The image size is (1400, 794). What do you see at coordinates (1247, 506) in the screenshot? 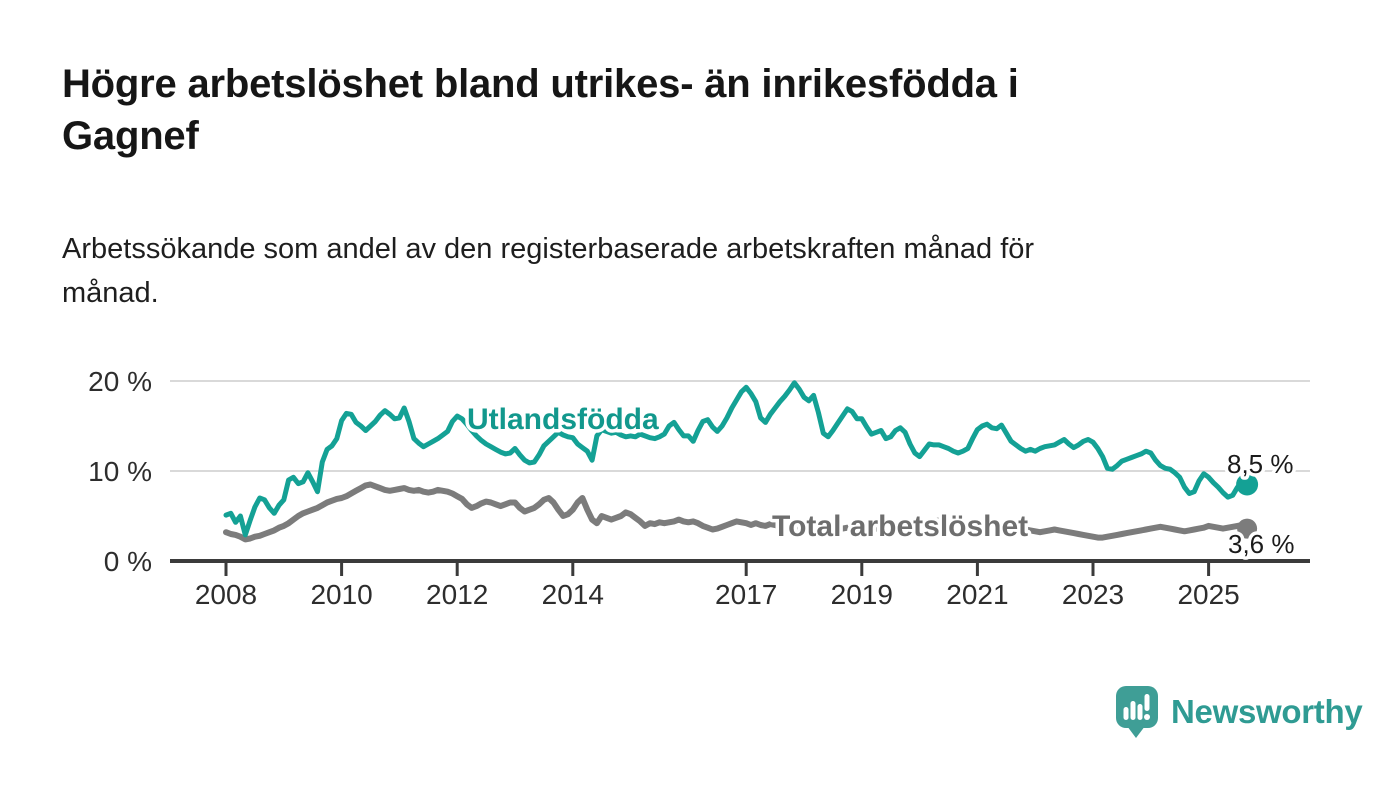
I see `series-end-dots` at bounding box center [1247, 506].